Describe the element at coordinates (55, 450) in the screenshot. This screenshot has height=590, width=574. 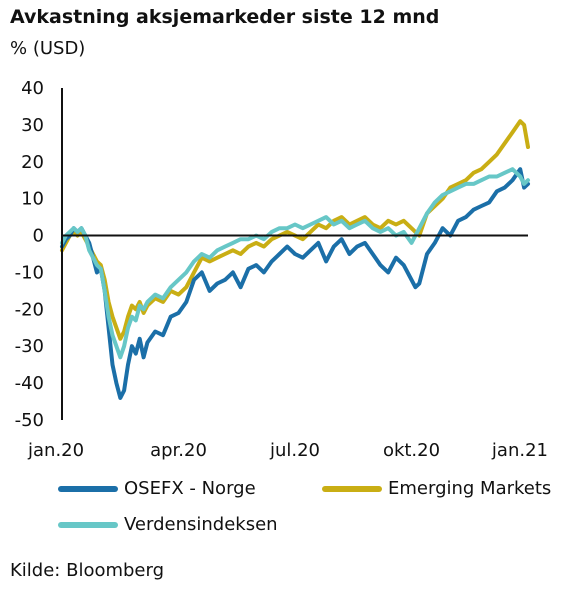
I see `x-tick-label: jan.20` at that location.